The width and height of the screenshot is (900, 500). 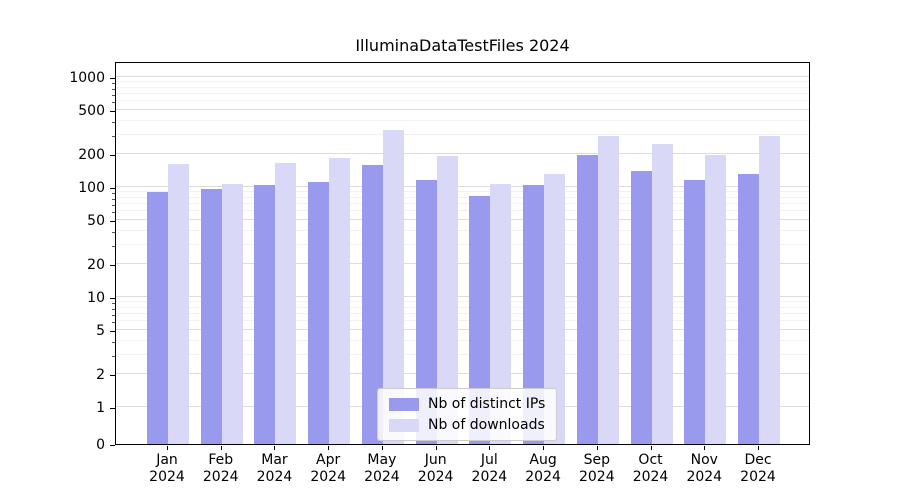 I want to click on bar-downloads-jan, so click(x=178, y=303).